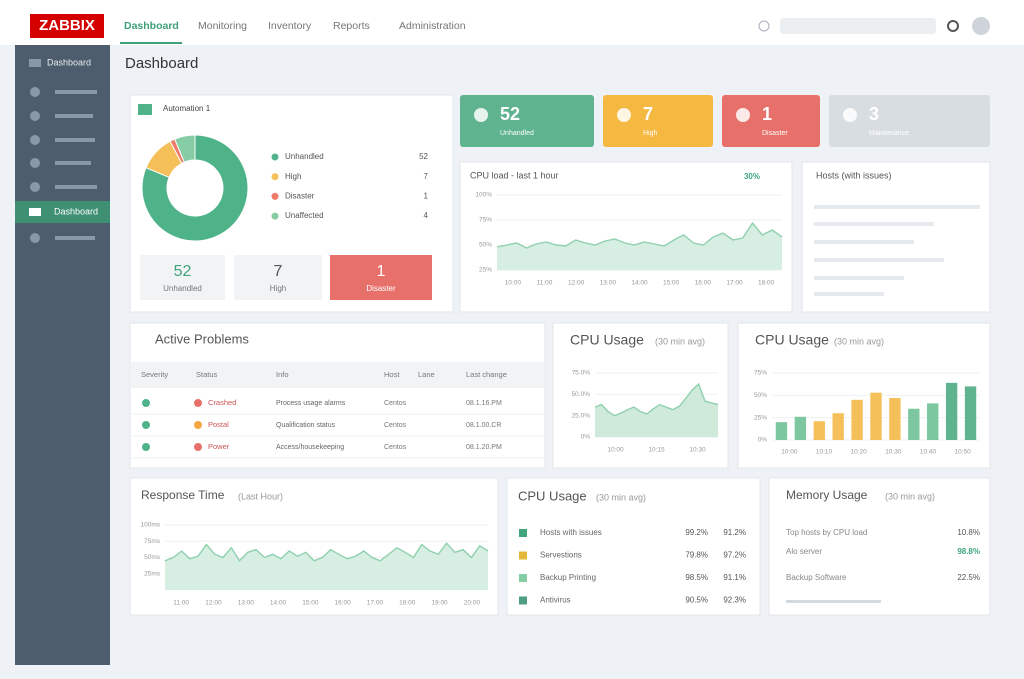  What do you see at coordinates (827, 495) in the screenshot?
I see `widget-title: Memory Usage` at bounding box center [827, 495].